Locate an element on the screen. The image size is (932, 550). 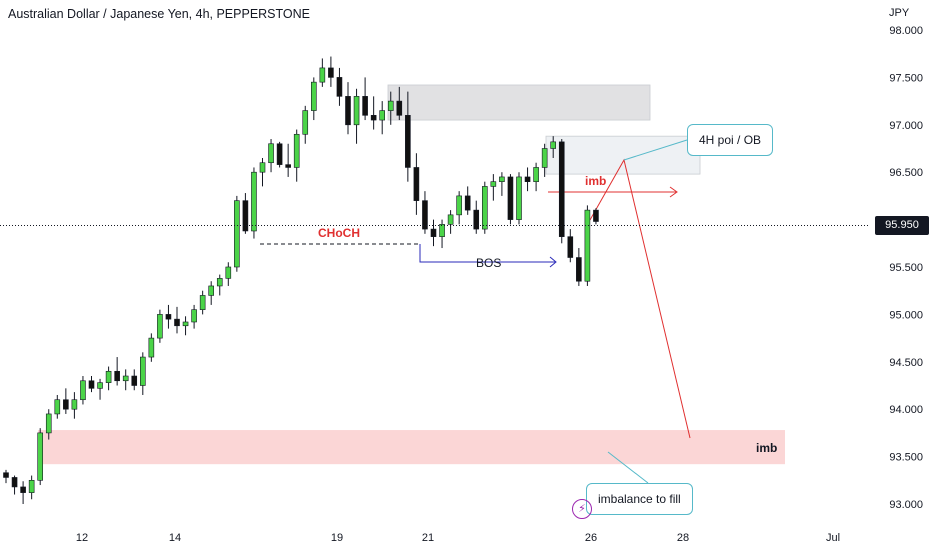
y-tick-label: 95.000 is located at coordinates (906, 315).